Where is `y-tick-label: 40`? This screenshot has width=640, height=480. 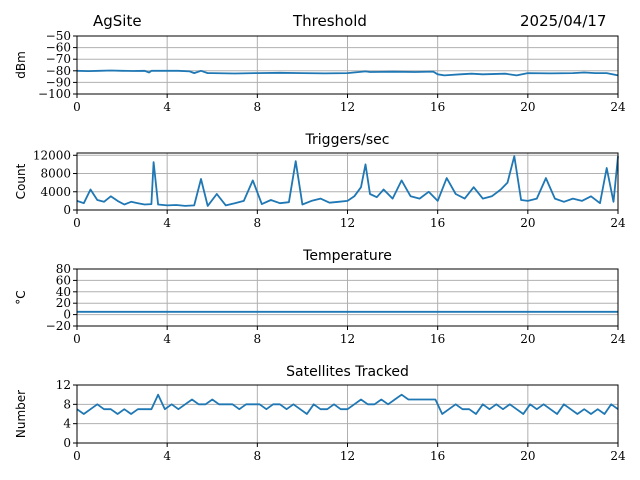
y-tick-label: 40 is located at coordinates (63, 292).